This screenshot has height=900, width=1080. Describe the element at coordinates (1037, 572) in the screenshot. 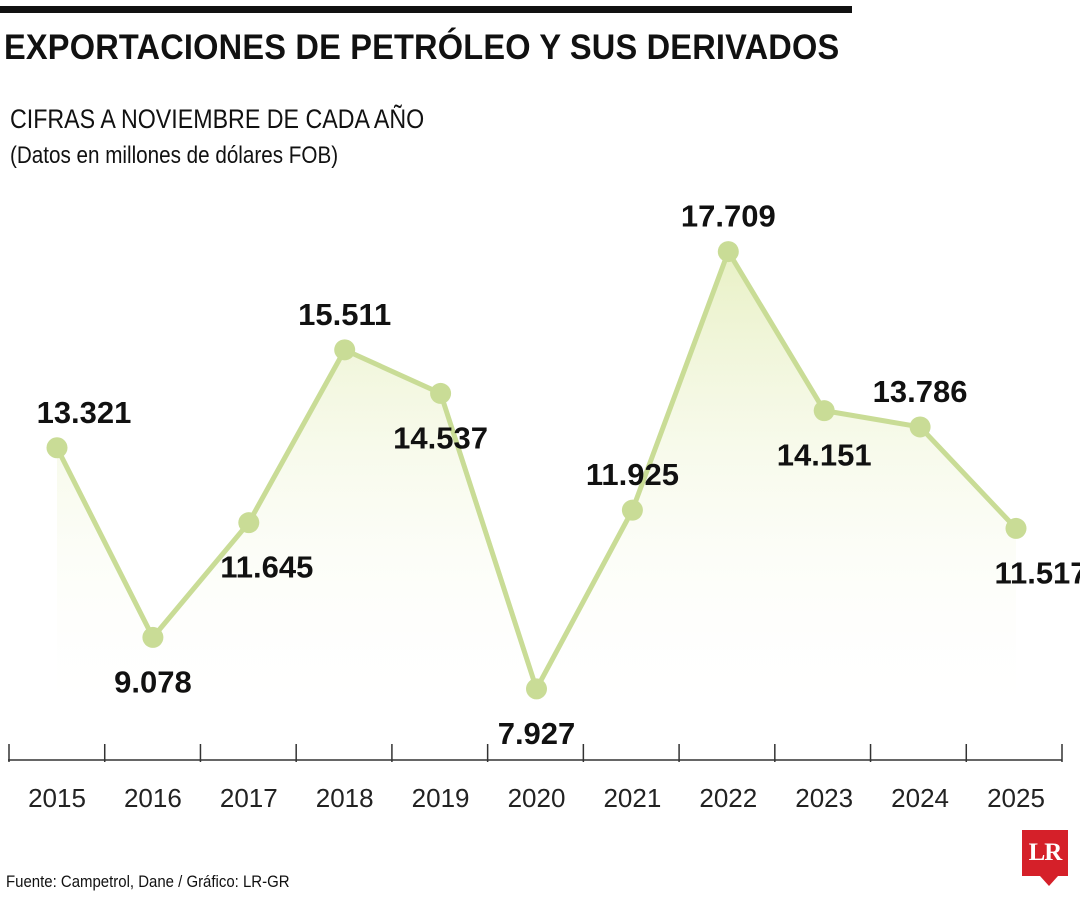

I see `data-label-2025: 11.517` at that location.